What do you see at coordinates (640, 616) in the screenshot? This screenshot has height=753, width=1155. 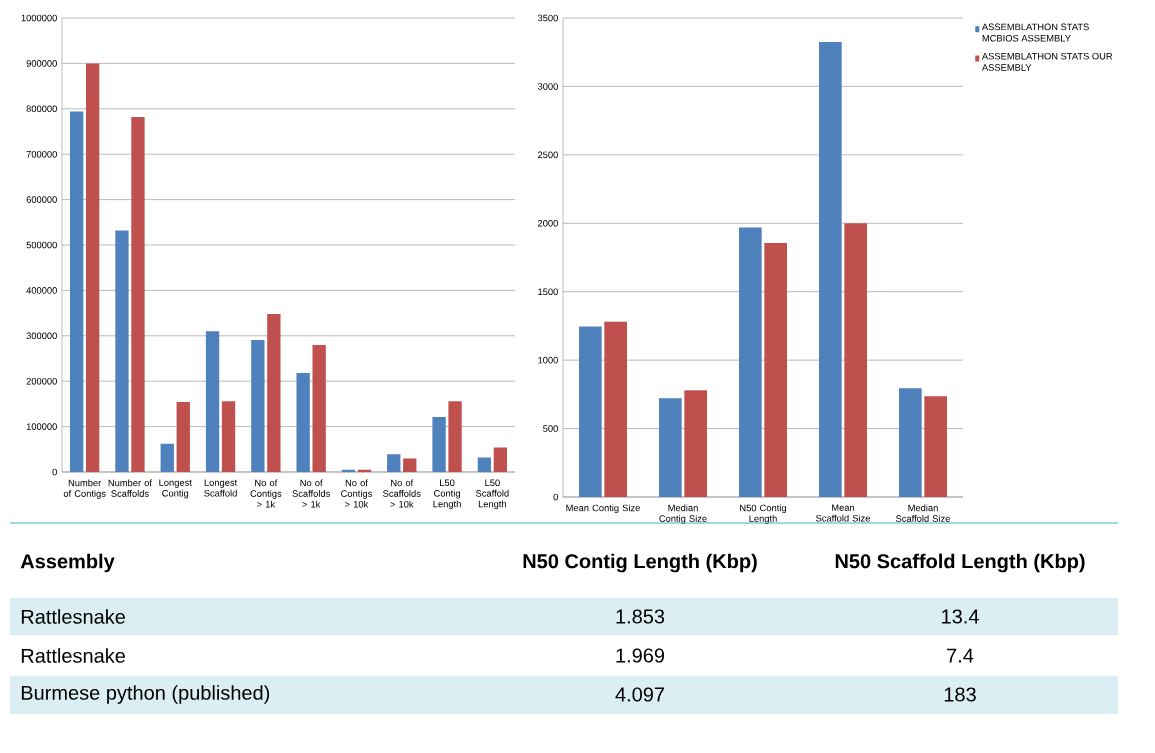 I see `text: 1.853` at bounding box center [640, 616].